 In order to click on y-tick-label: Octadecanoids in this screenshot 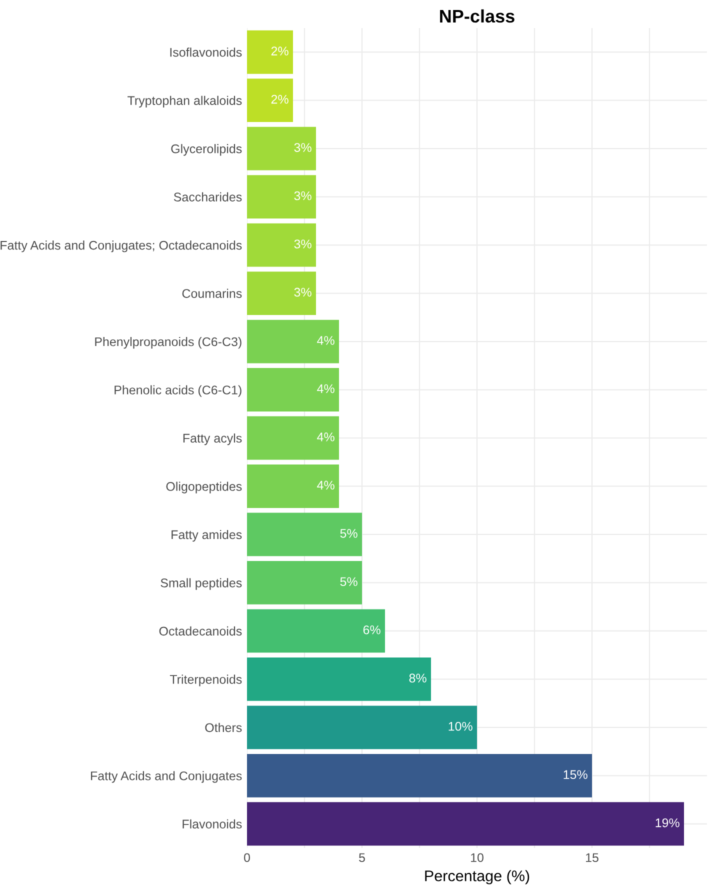, I will do `click(200, 631)`.